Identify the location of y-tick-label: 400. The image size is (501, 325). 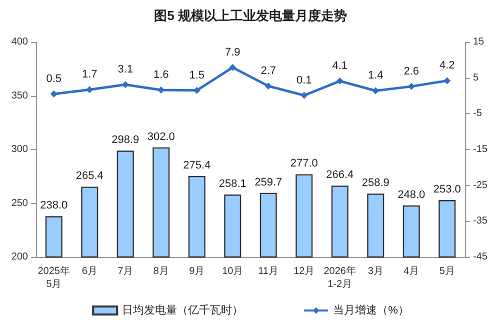
(19, 42).